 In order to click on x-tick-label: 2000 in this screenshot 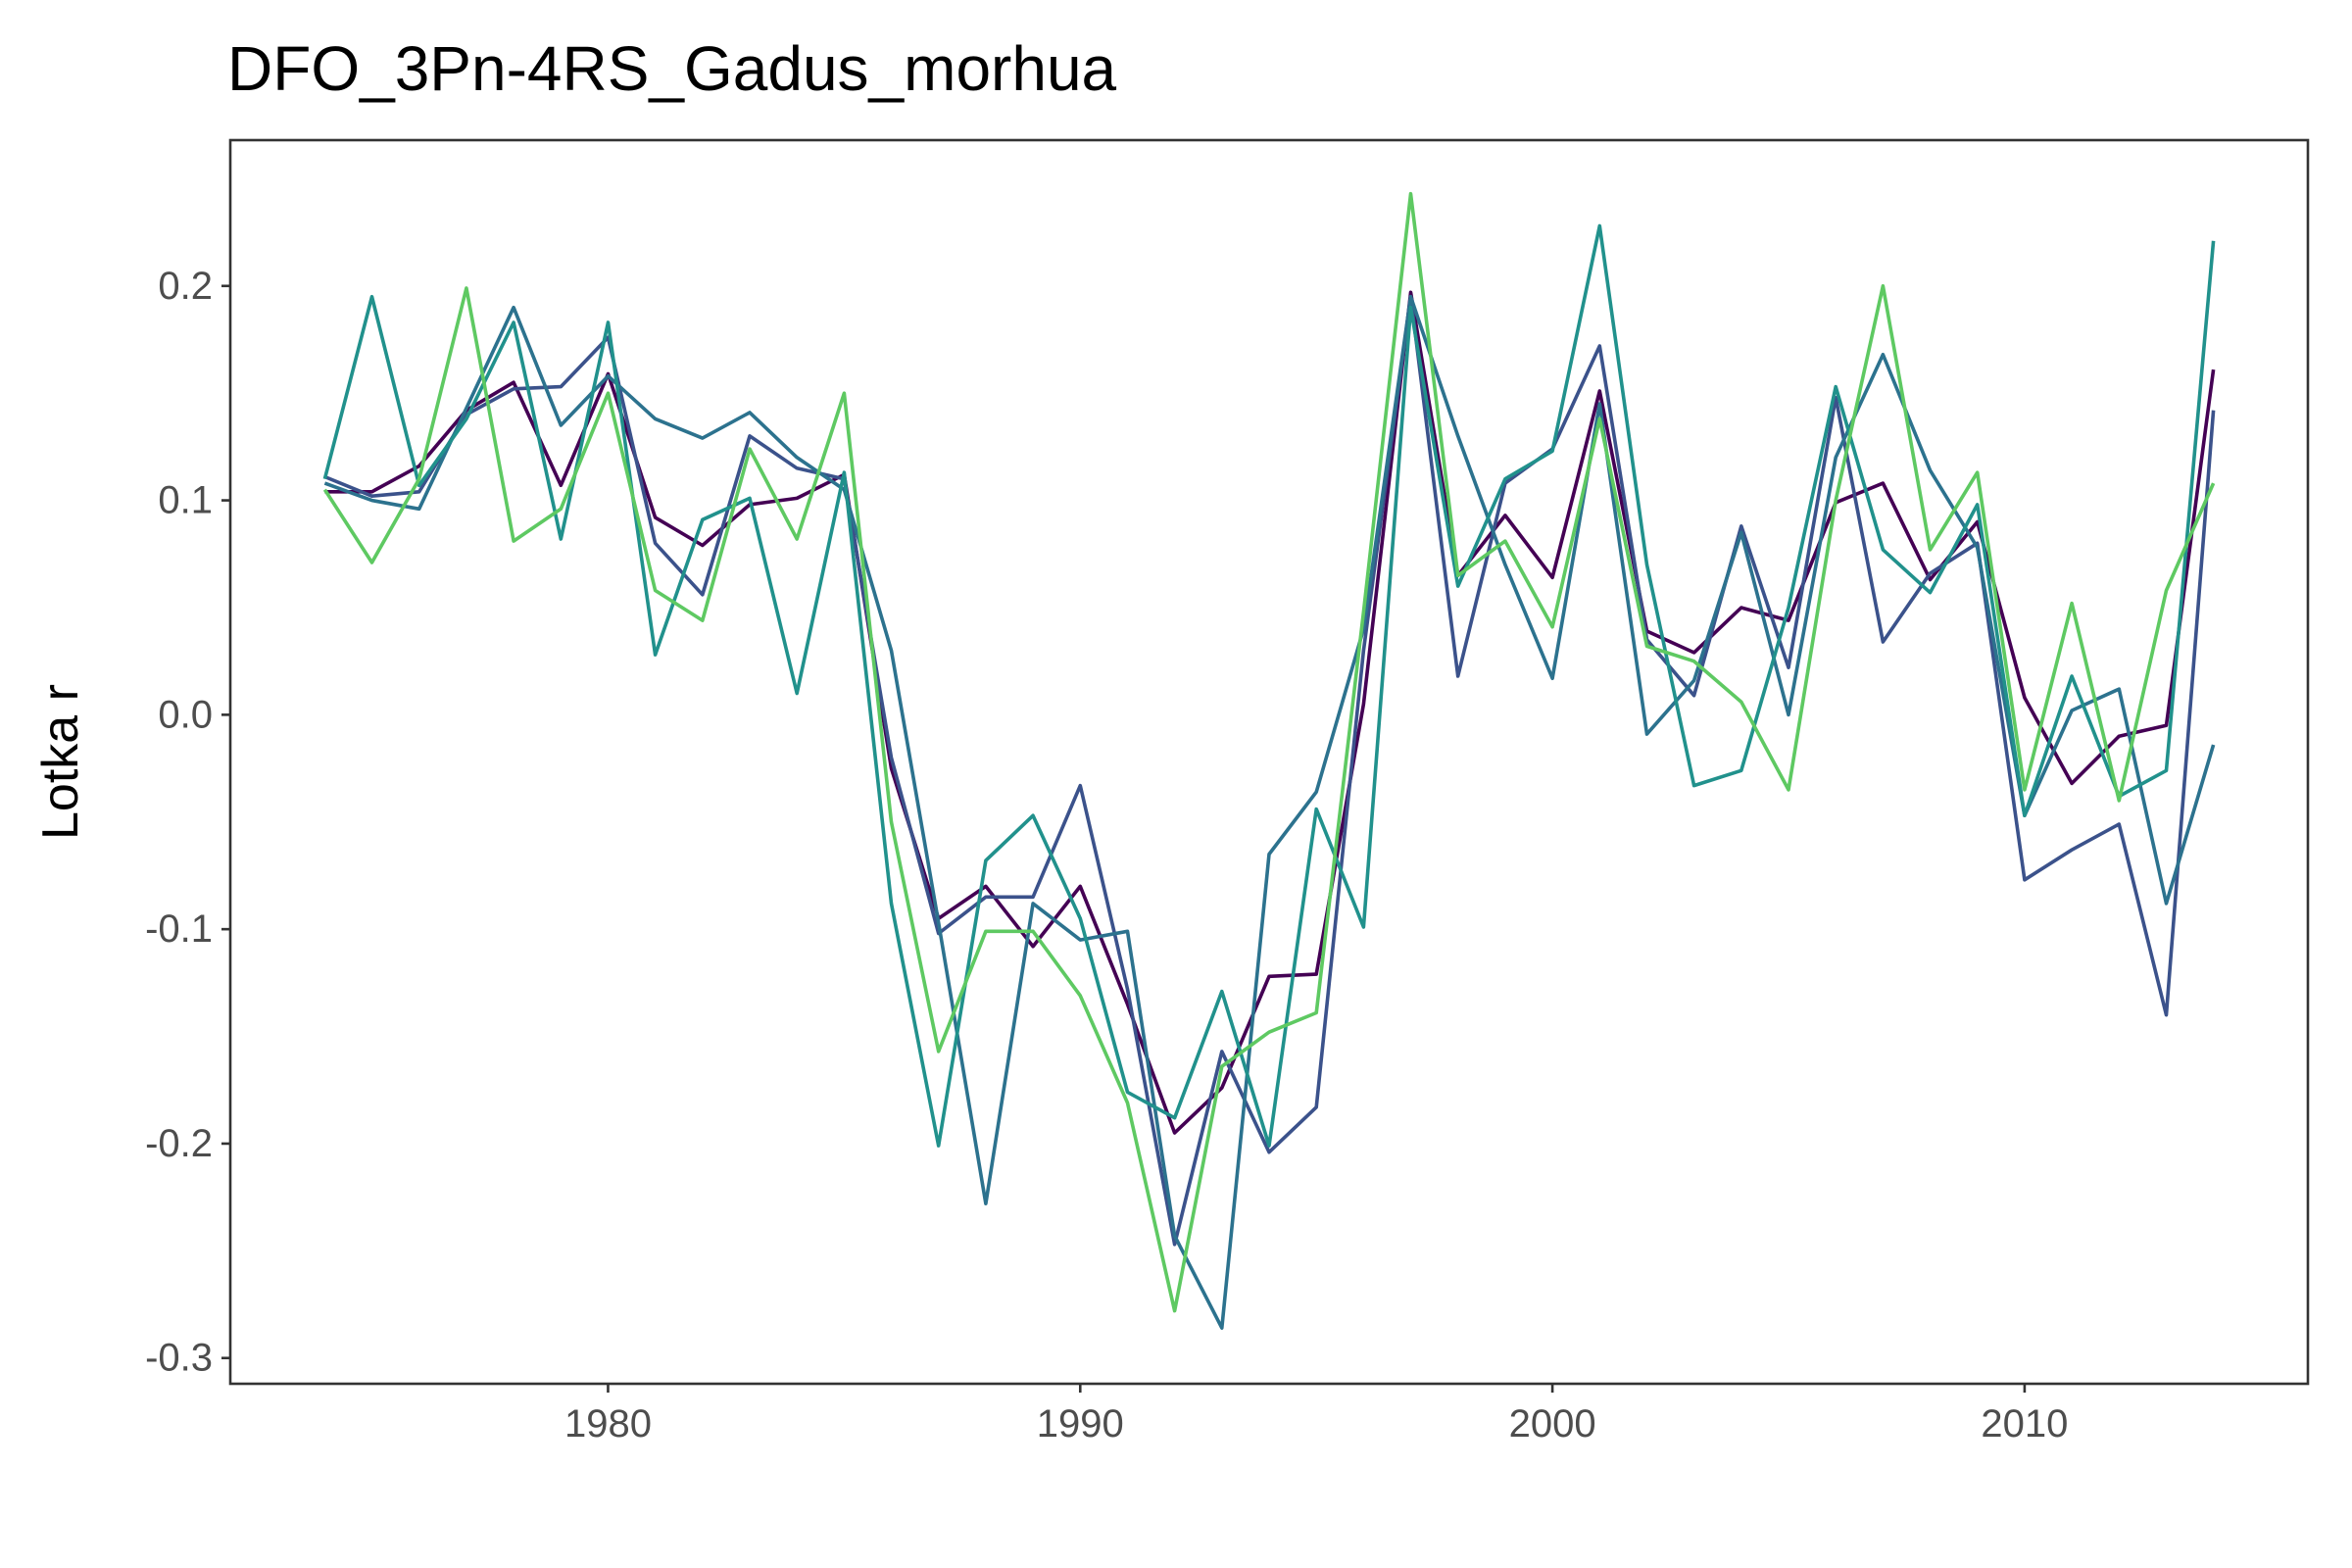, I will do `click(1552, 1424)`.